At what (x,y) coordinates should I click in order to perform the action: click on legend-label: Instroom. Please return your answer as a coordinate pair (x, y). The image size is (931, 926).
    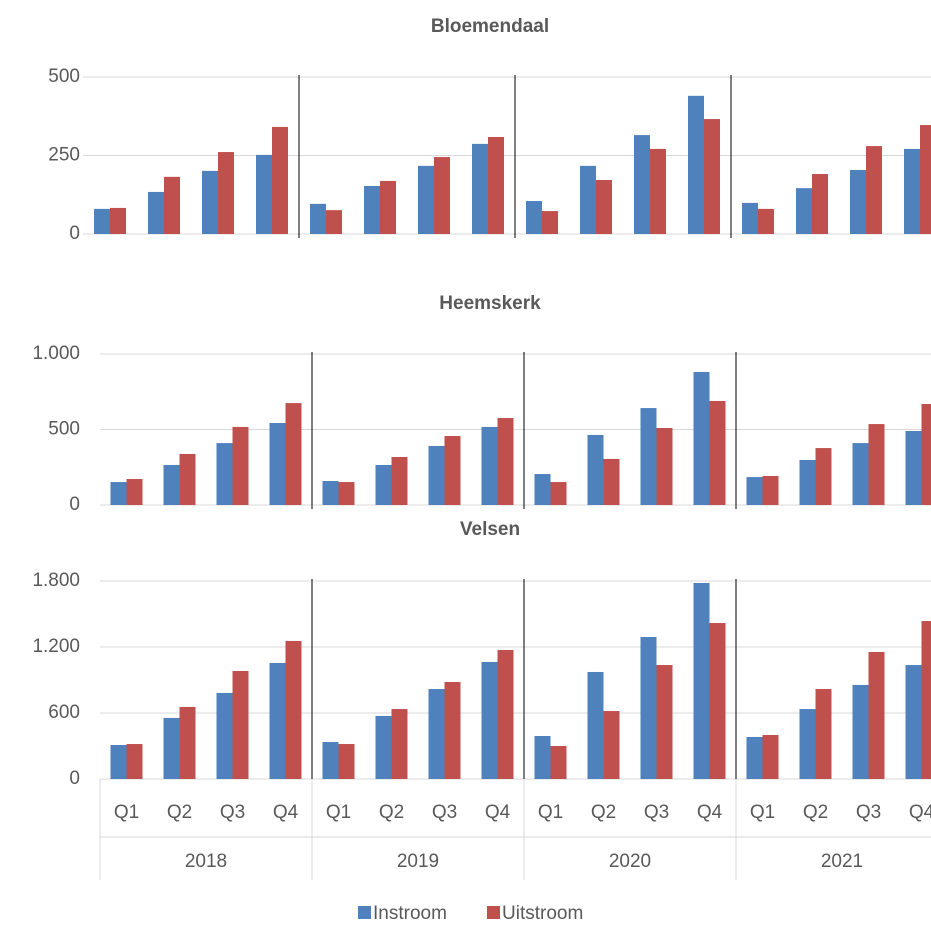
    Looking at the image, I should click on (410, 913).